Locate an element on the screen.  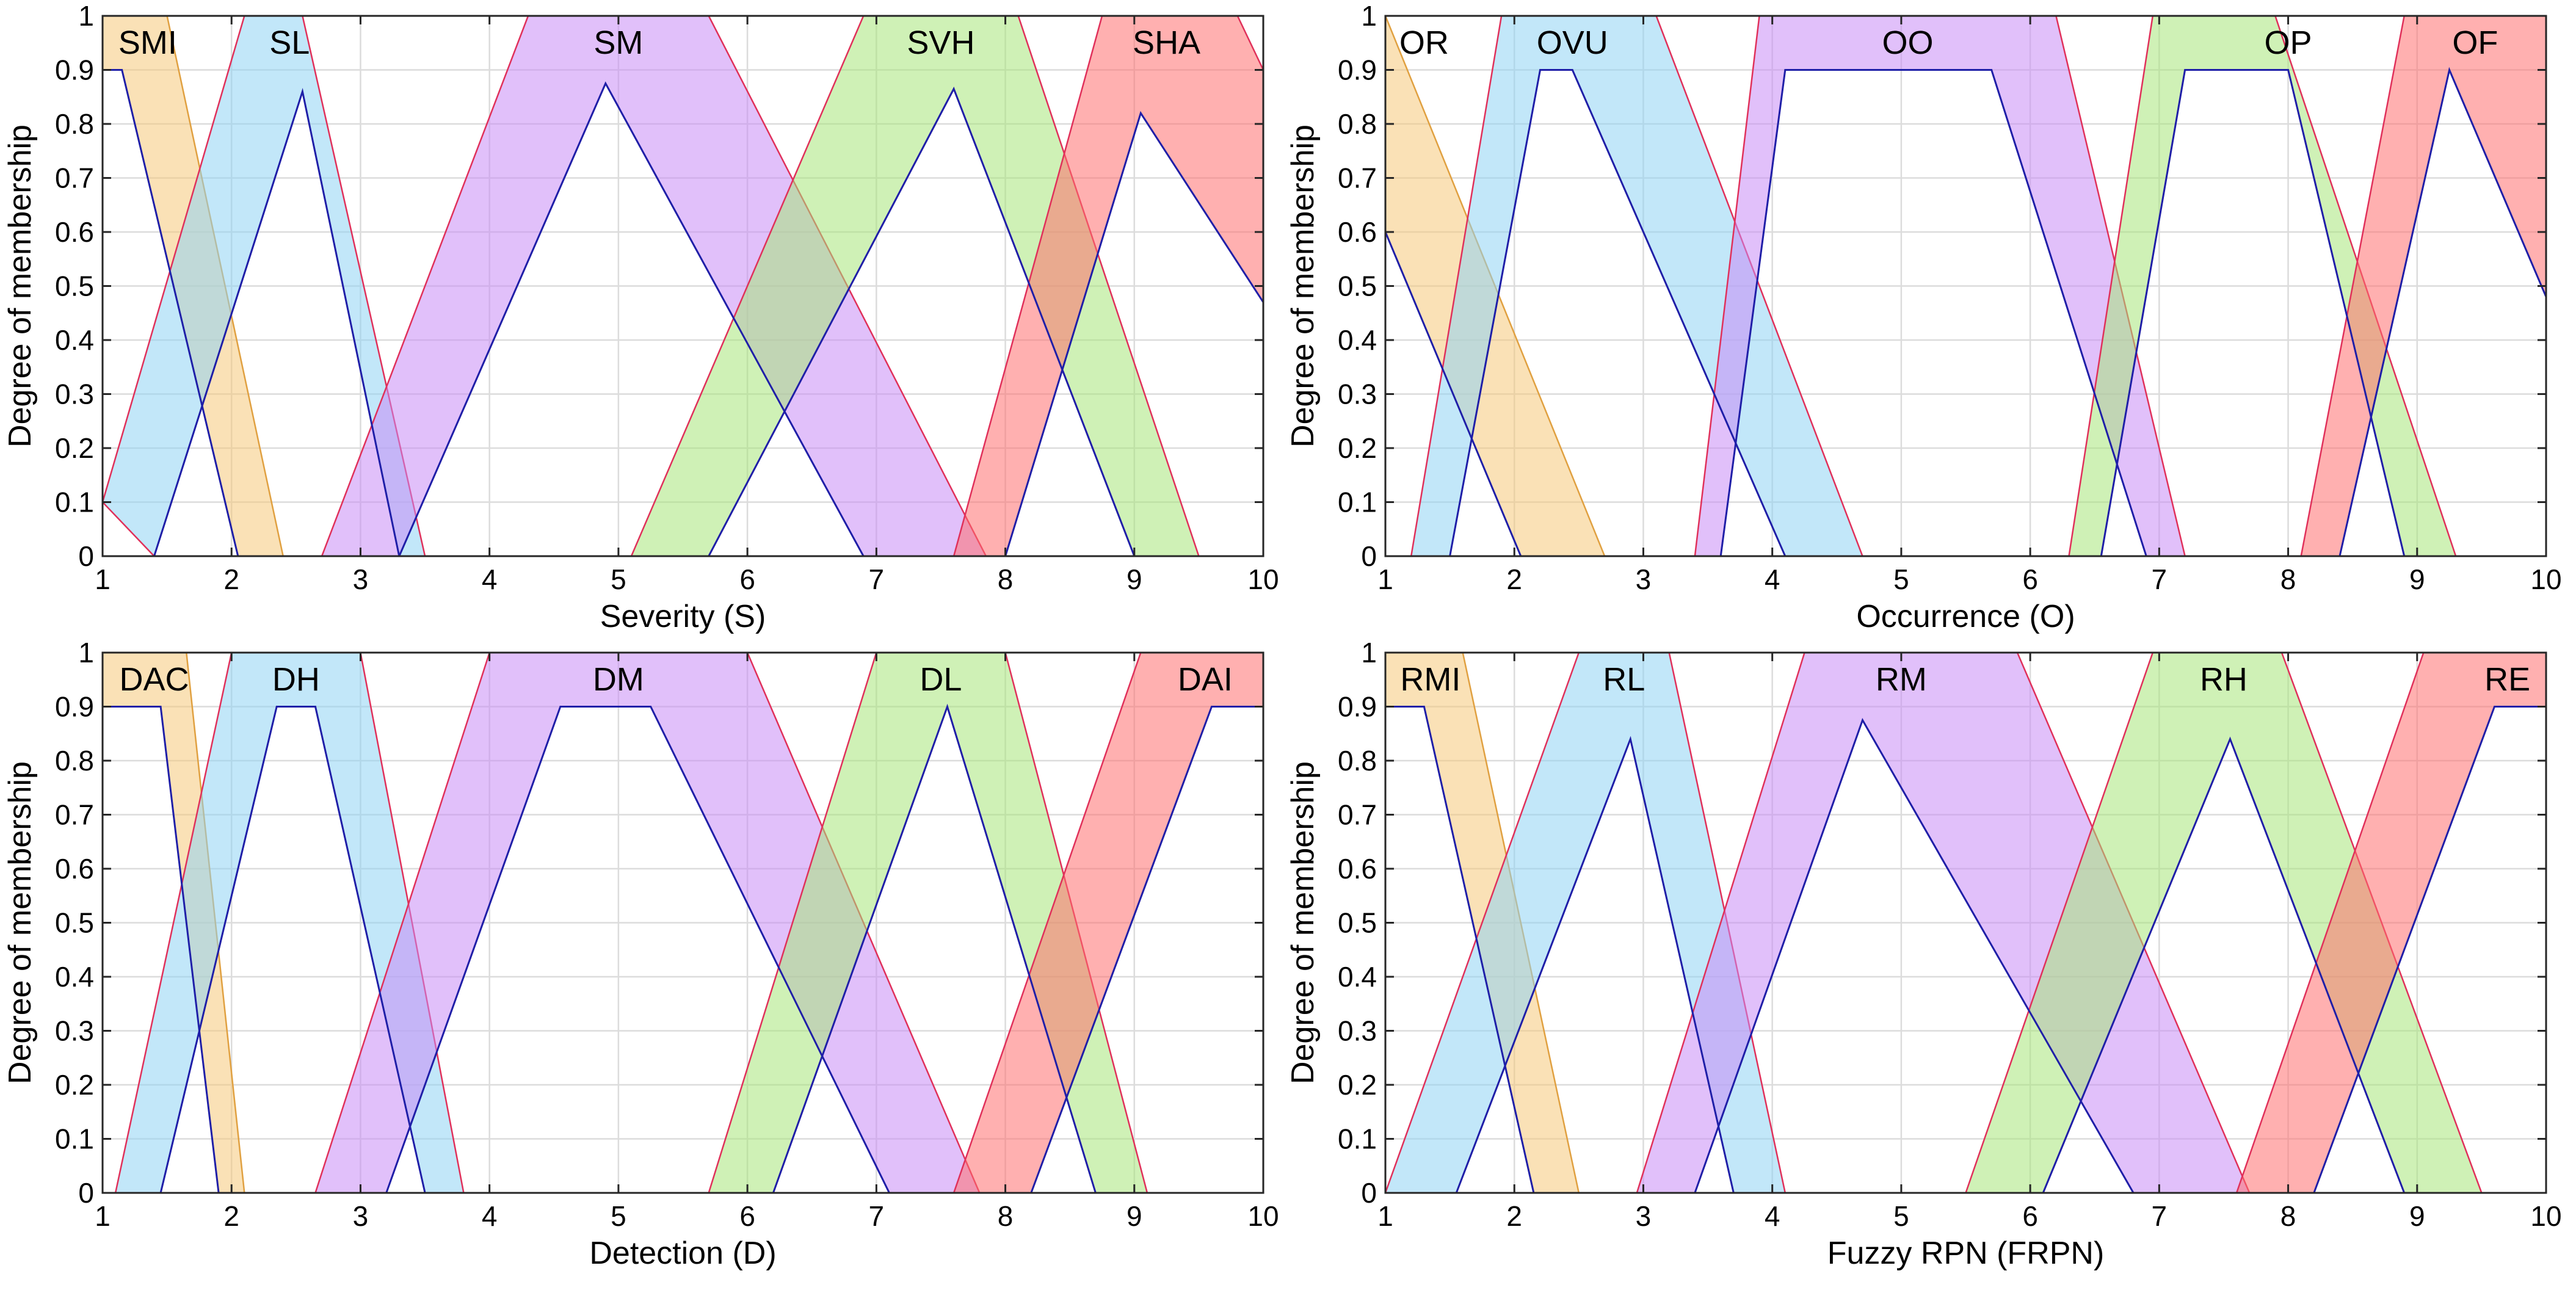
y-tick-label: 0 is located at coordinates (86, 556).